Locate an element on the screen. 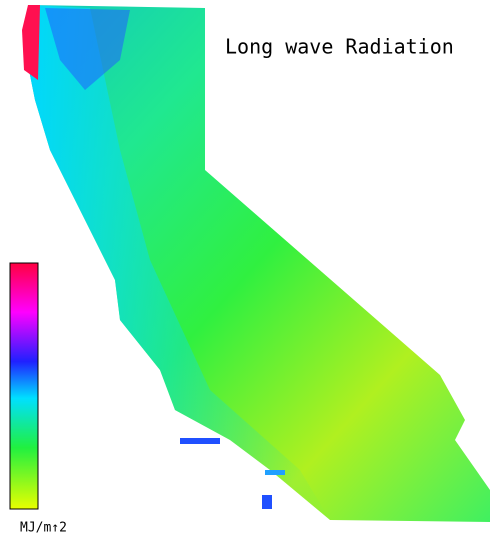 This screenshot has height=550, width=500. map-title: Long wave Radiation is located at coordinates (339, 47).